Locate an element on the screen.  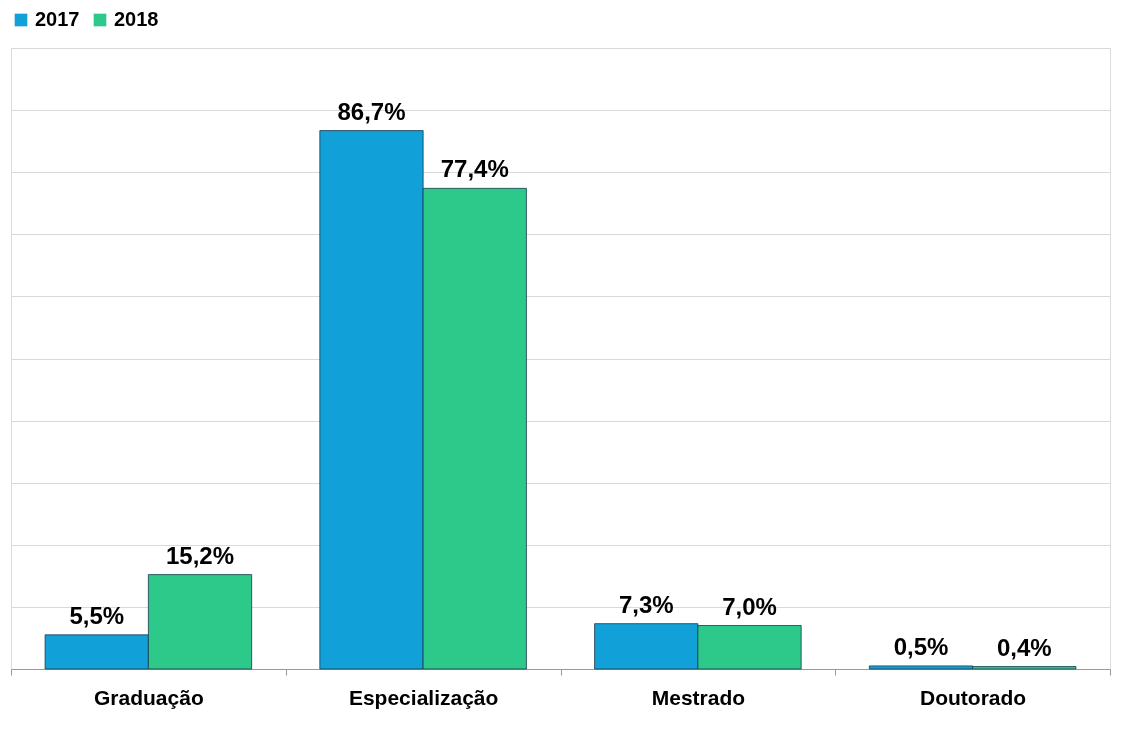
x-tick-label: Doutorado is located at coordinates (973, 697).